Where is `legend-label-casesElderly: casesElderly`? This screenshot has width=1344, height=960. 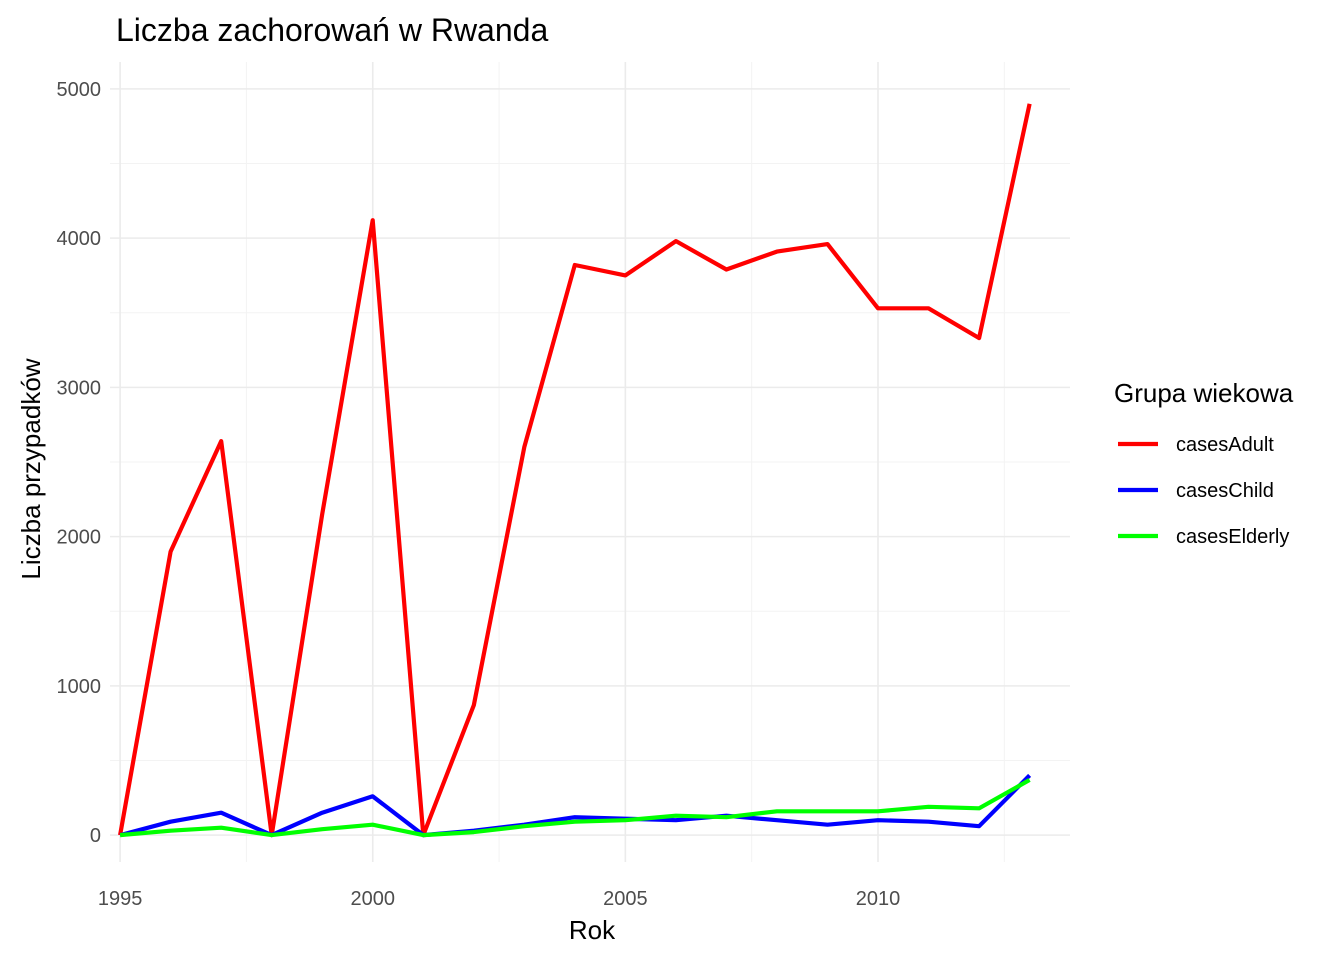 legend-label-casesElderly: casesElderly is located at coordinates (1232, 537).